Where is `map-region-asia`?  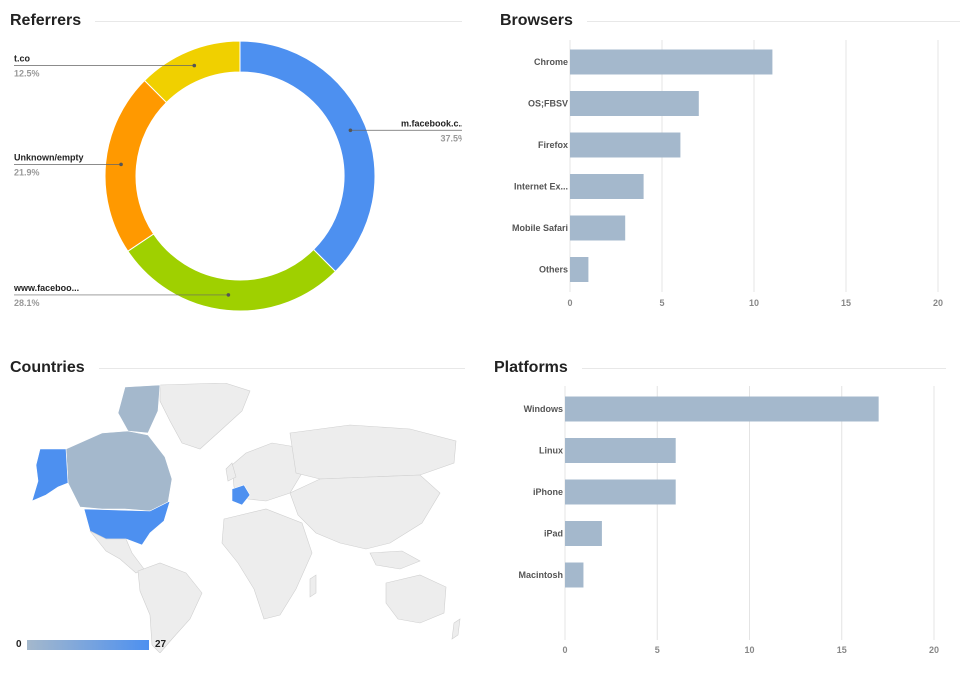 map-region-asia is located at coordinates (365, 512).